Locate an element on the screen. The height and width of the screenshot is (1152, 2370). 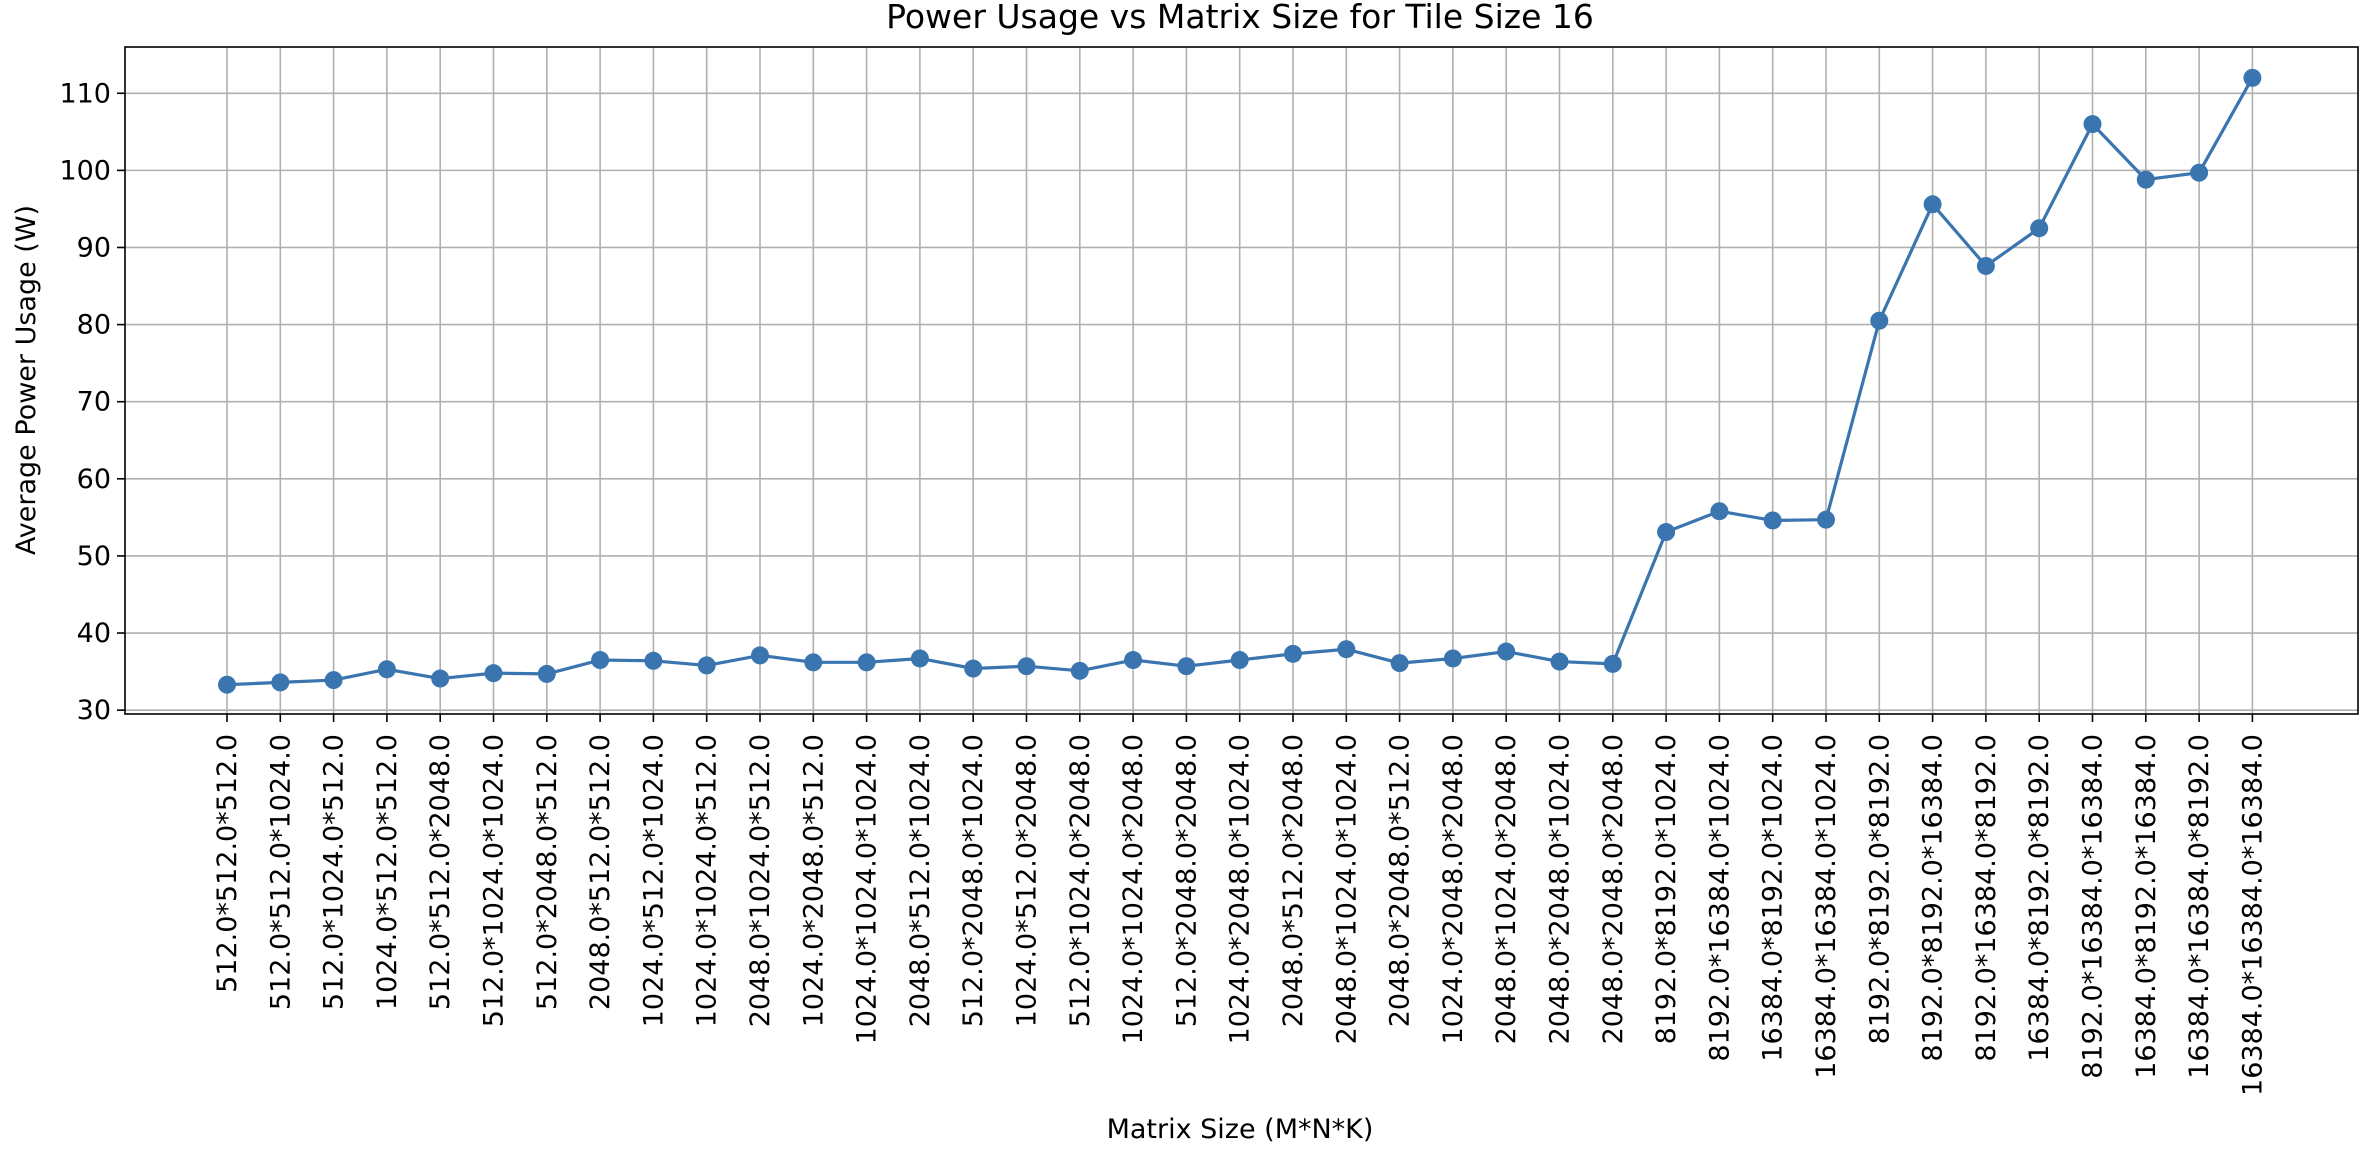
x-tick-label: 1024.0*1024.0*512.0 is located at coordinates (707, 880).